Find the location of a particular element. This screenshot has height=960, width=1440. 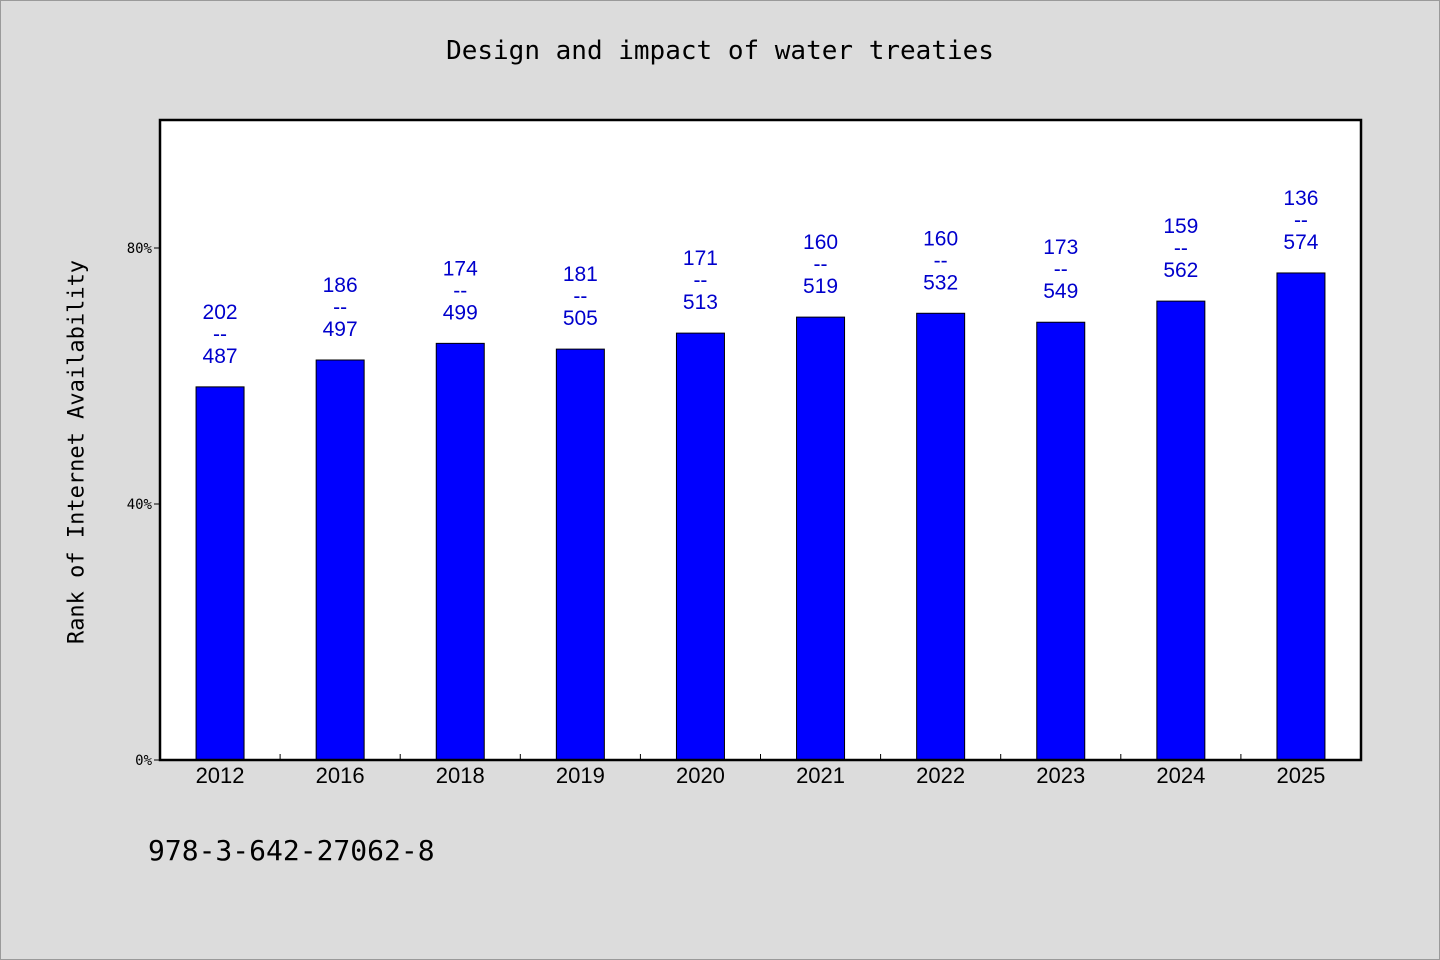

x-tick-label: 2023 is located at coordinates (1060, 775).